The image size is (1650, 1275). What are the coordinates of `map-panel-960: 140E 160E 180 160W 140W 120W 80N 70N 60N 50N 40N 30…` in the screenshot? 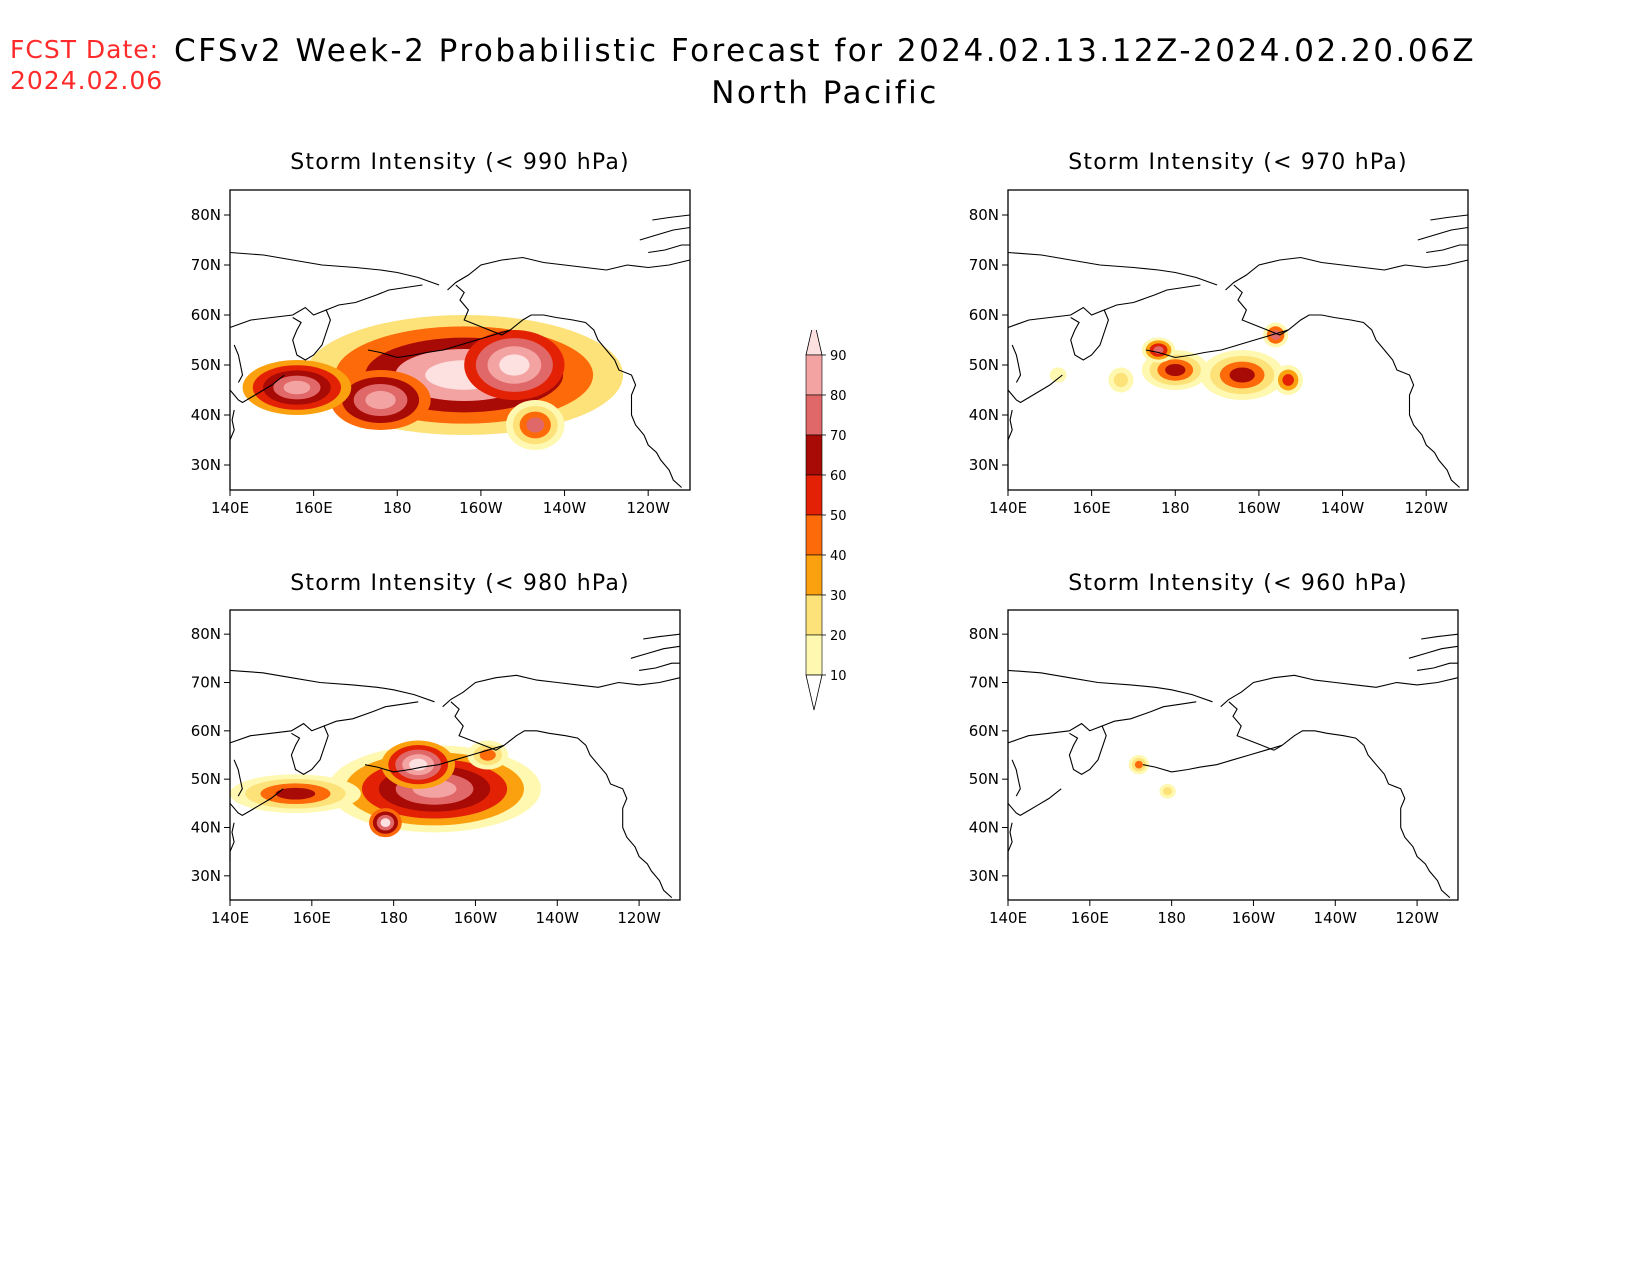 It's located at (1214, 768).